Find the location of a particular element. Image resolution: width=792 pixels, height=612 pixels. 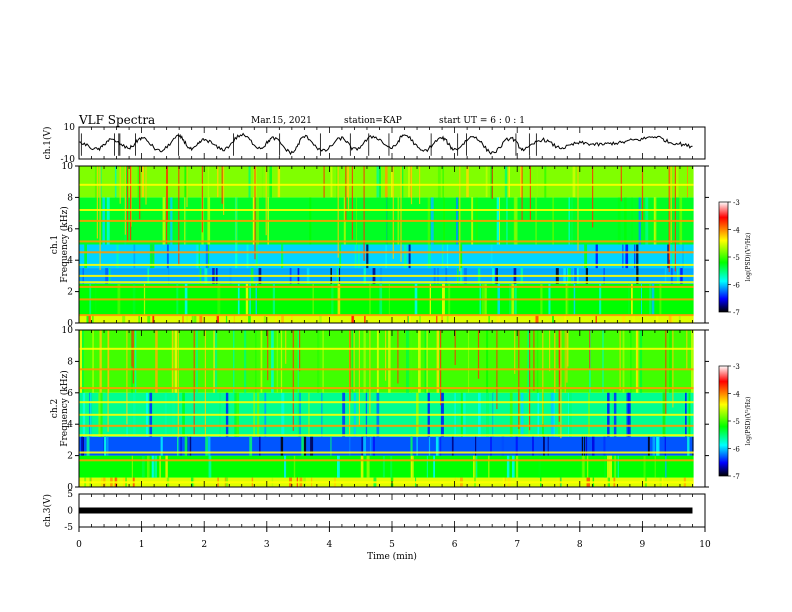

y-axis-label: ch.1(V) is located at coordinates (47, 143).